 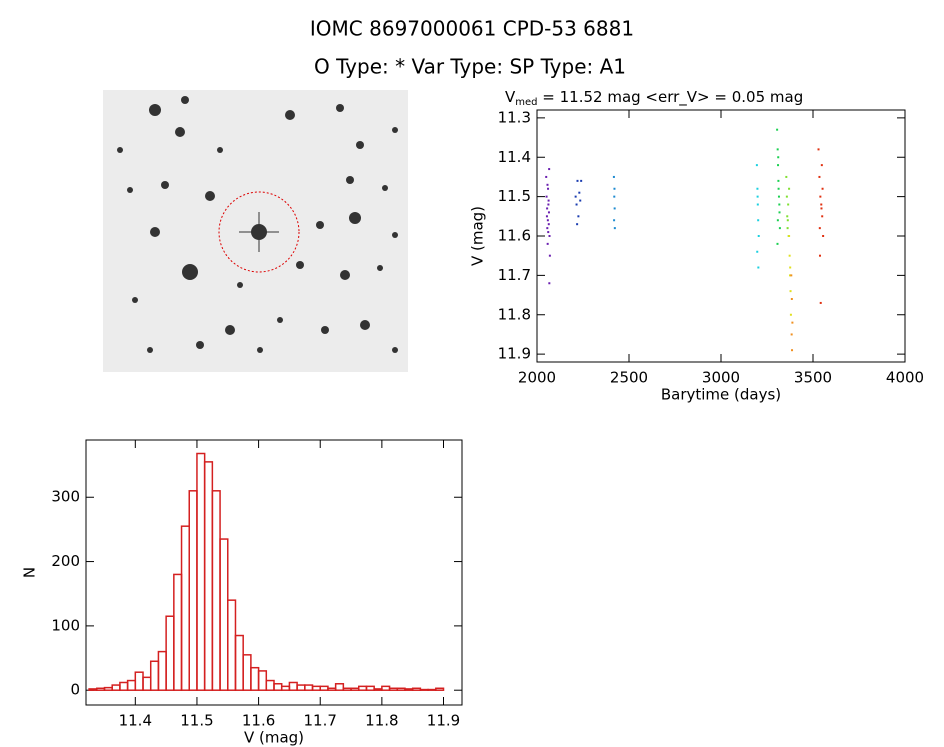 What do you see at coordinates (472, 29) in the screenshot?
I see `page-title: IOMC 8697000061 CPD-53 6881` at bounding box center [472, 29].